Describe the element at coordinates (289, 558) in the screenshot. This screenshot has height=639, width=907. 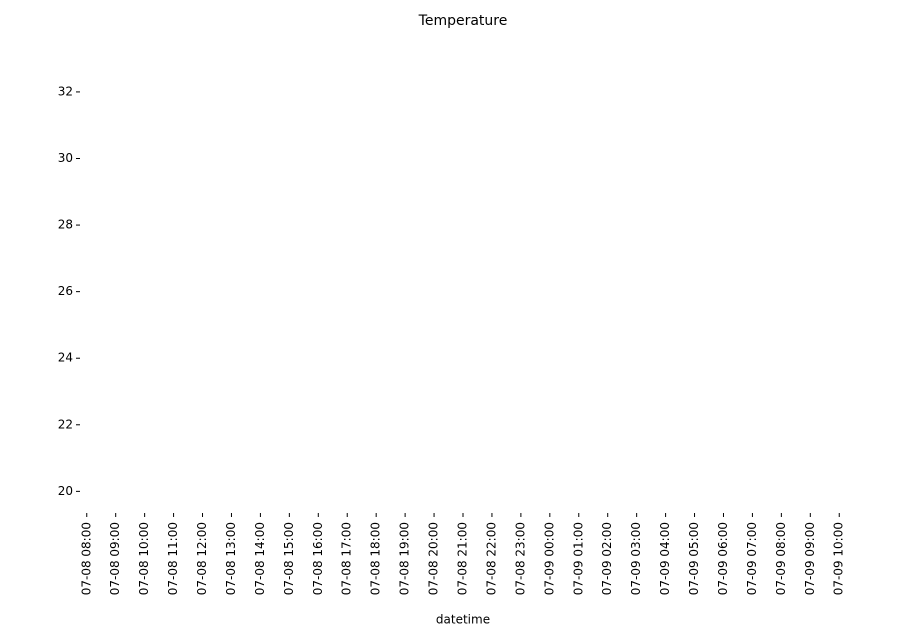
I see `x-tick-label: 07-08 15:00` at that location.